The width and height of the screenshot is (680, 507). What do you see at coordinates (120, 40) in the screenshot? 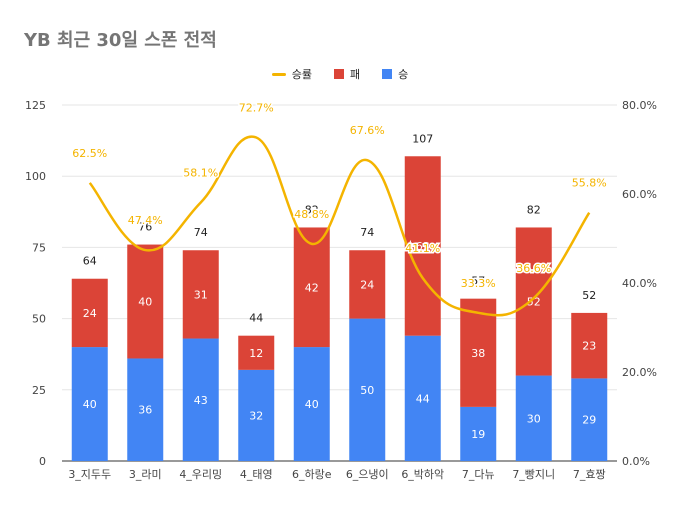
I see `chart-title: YB 최근 30일 스폰 전적` at bounding box center [120, 40].